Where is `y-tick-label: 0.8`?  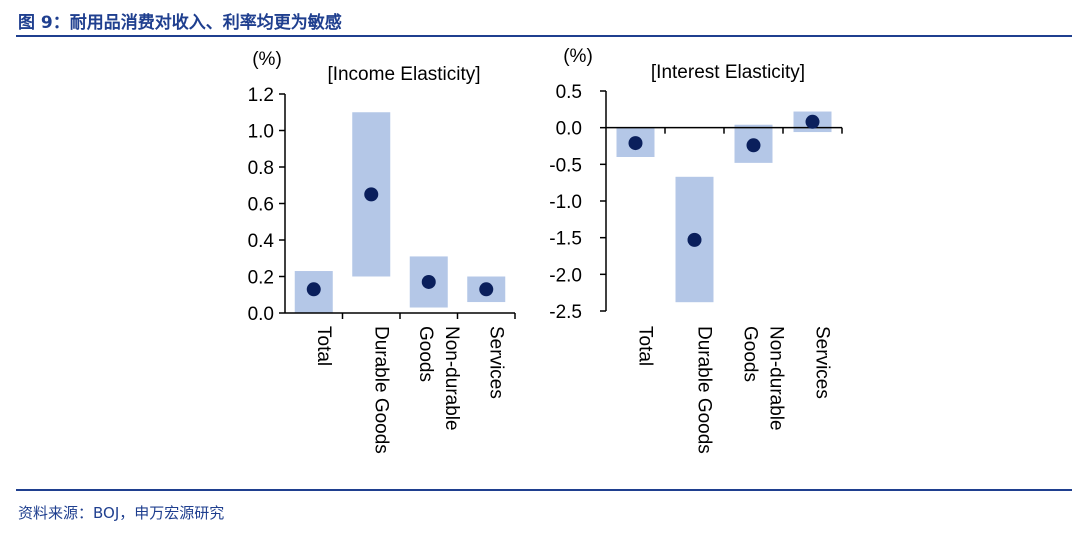 y-tick-label: 0.8 is located at coordinates (261, 168).